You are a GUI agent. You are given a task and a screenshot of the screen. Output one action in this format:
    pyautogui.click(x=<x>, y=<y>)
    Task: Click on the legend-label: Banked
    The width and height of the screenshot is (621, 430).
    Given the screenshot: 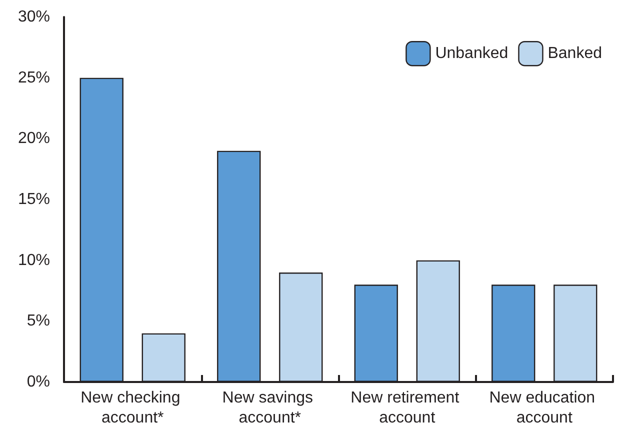 What is the action you would take?
    pyautogui.click(x=575, y=53)
    